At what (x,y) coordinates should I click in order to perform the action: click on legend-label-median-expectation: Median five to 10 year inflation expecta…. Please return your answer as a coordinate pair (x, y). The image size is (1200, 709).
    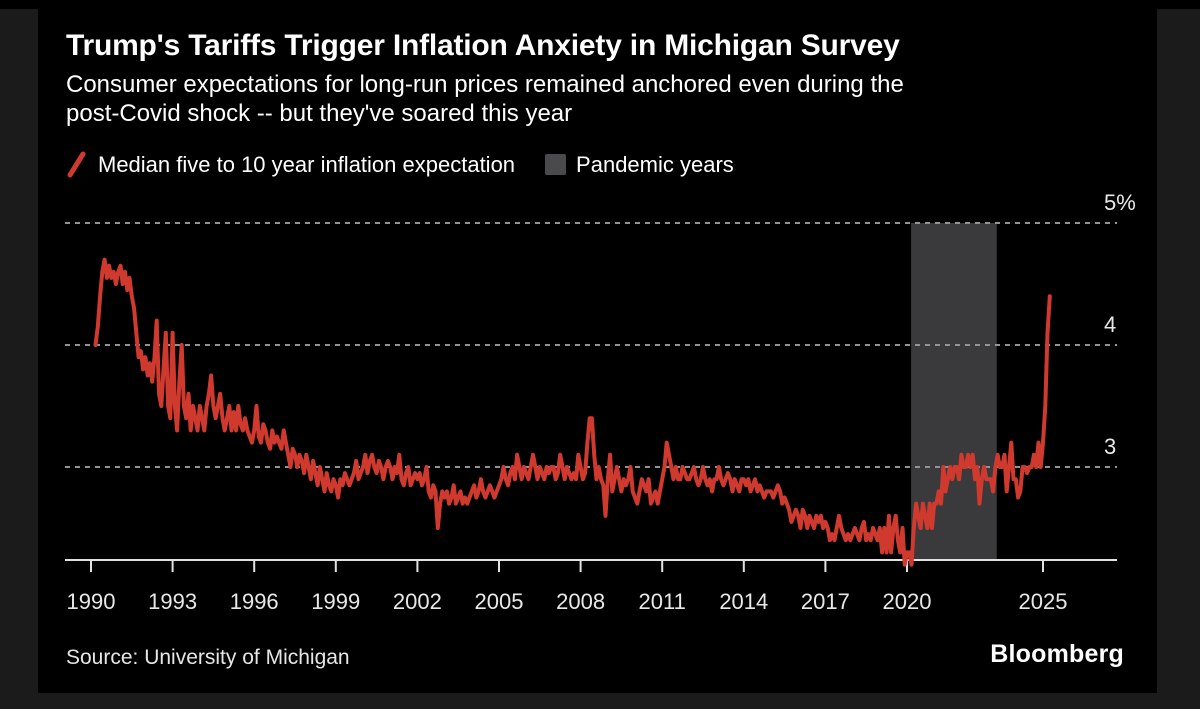
    Looking at the image, I should click on (307, 164).